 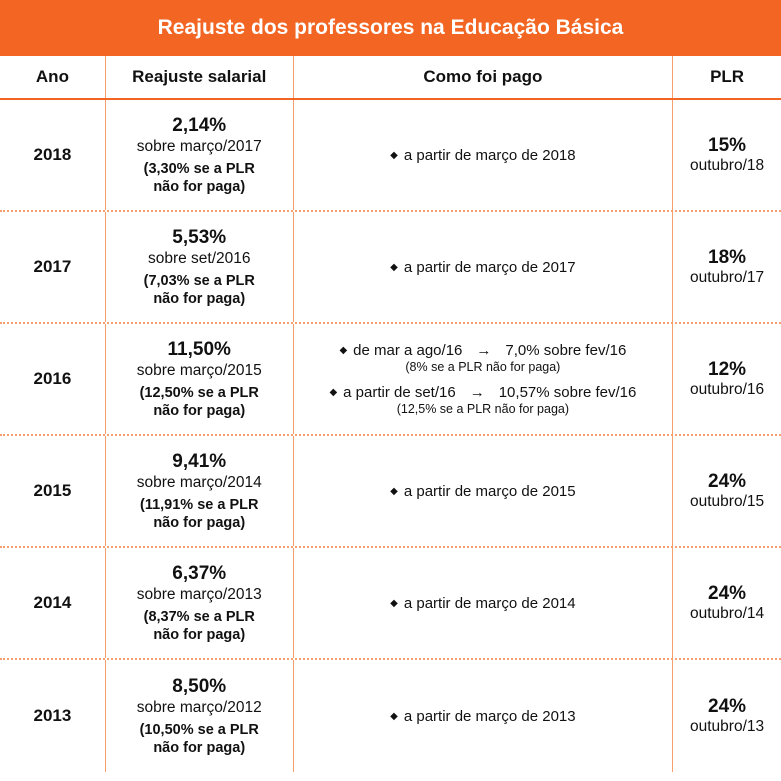 I want to click on reajuste-base: sobre março/2017, so click(x=199, y=146).